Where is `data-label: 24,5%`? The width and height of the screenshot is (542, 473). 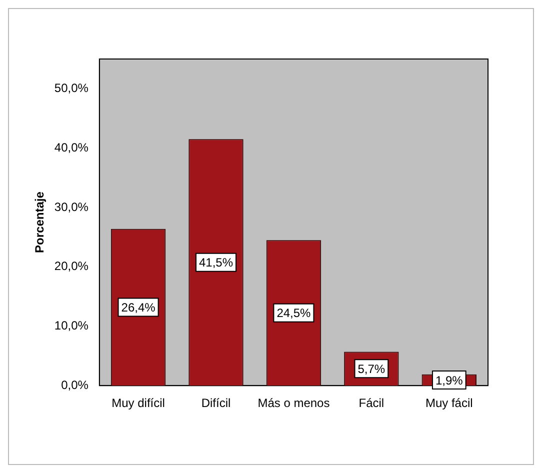 data-label: 24,5% is located at coordinates (294, 313).